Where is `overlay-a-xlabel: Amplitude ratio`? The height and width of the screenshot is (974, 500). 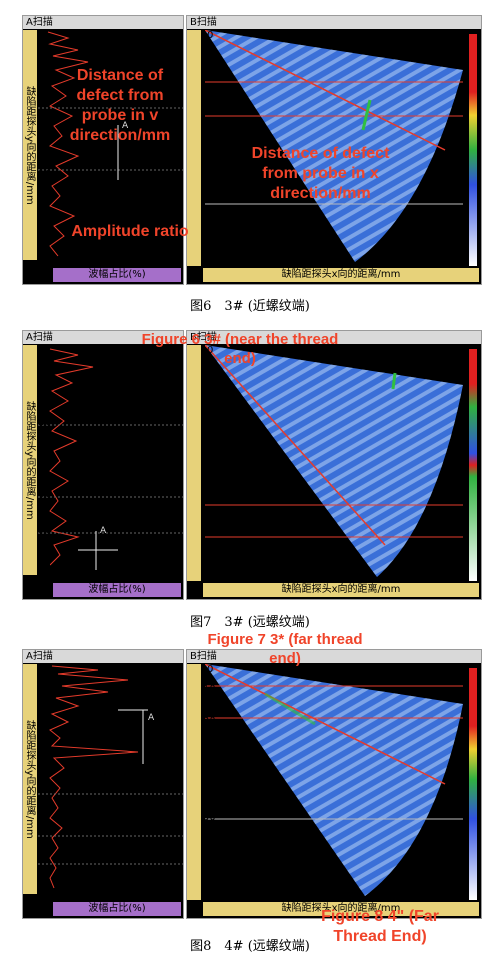
overlay-a-xlabel: Amplitude ratio is located at coordinates (130, 231).